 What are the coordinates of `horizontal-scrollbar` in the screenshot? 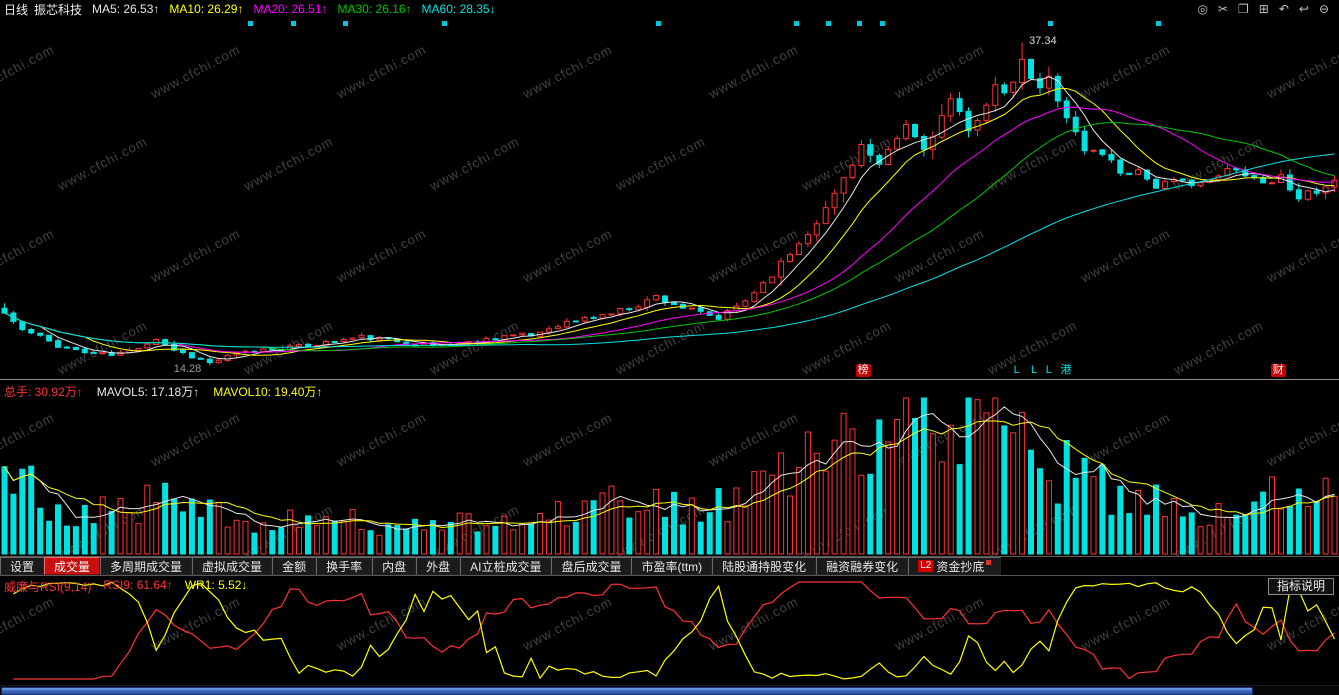 It's located at (669, 690).